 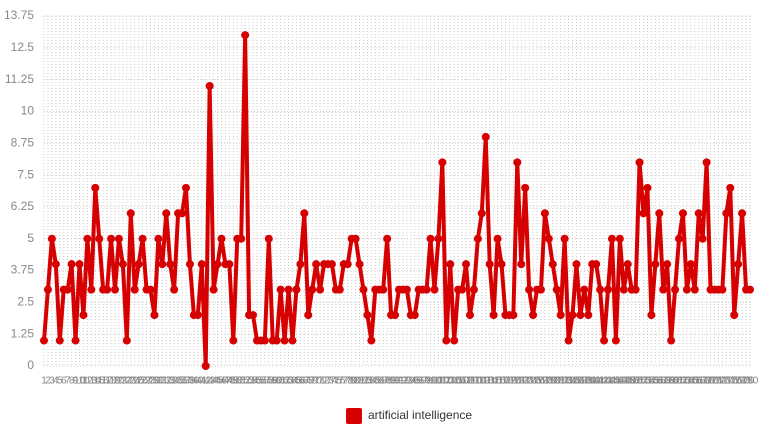 I want to click on x-tick-label: 52, so click(x=246, y=381).